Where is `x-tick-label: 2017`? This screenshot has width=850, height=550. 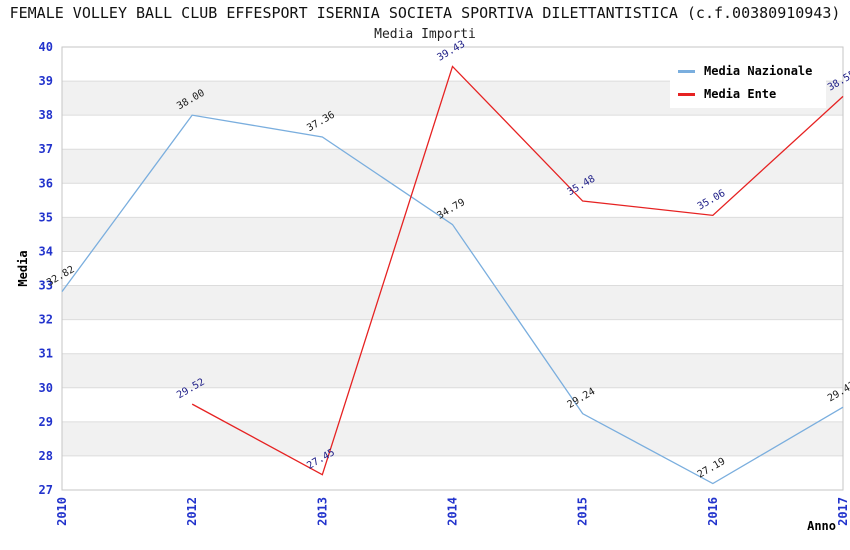
x-tick-label: 2017 is located at coordinates (843, 511).